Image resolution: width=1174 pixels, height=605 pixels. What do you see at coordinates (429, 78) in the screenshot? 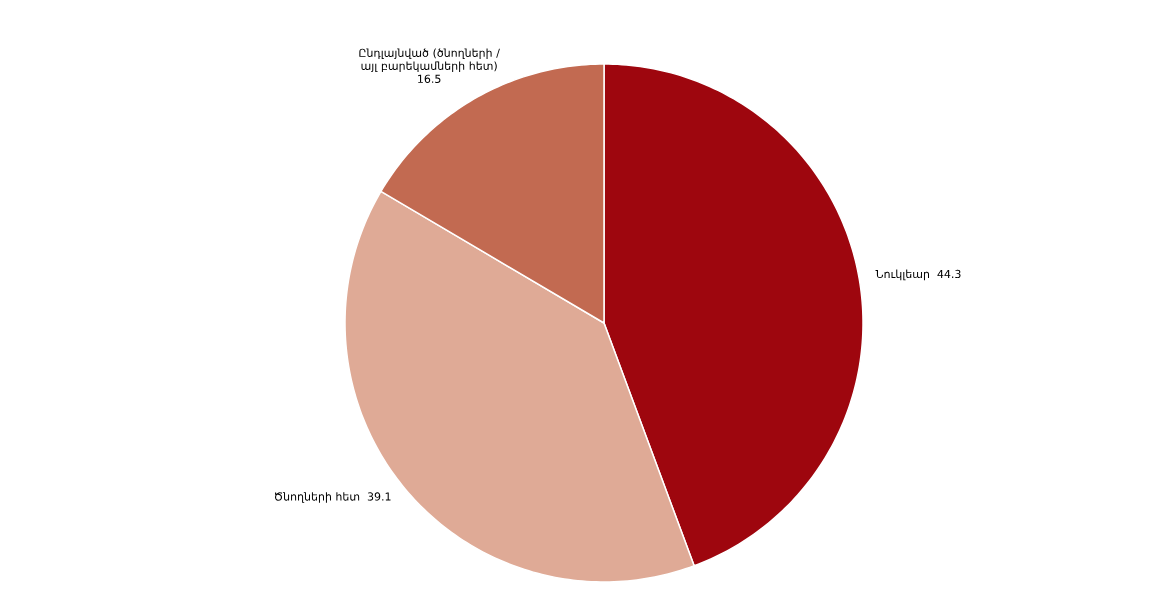
I see `data-label: 16.5` at bounding box center [429, 78].